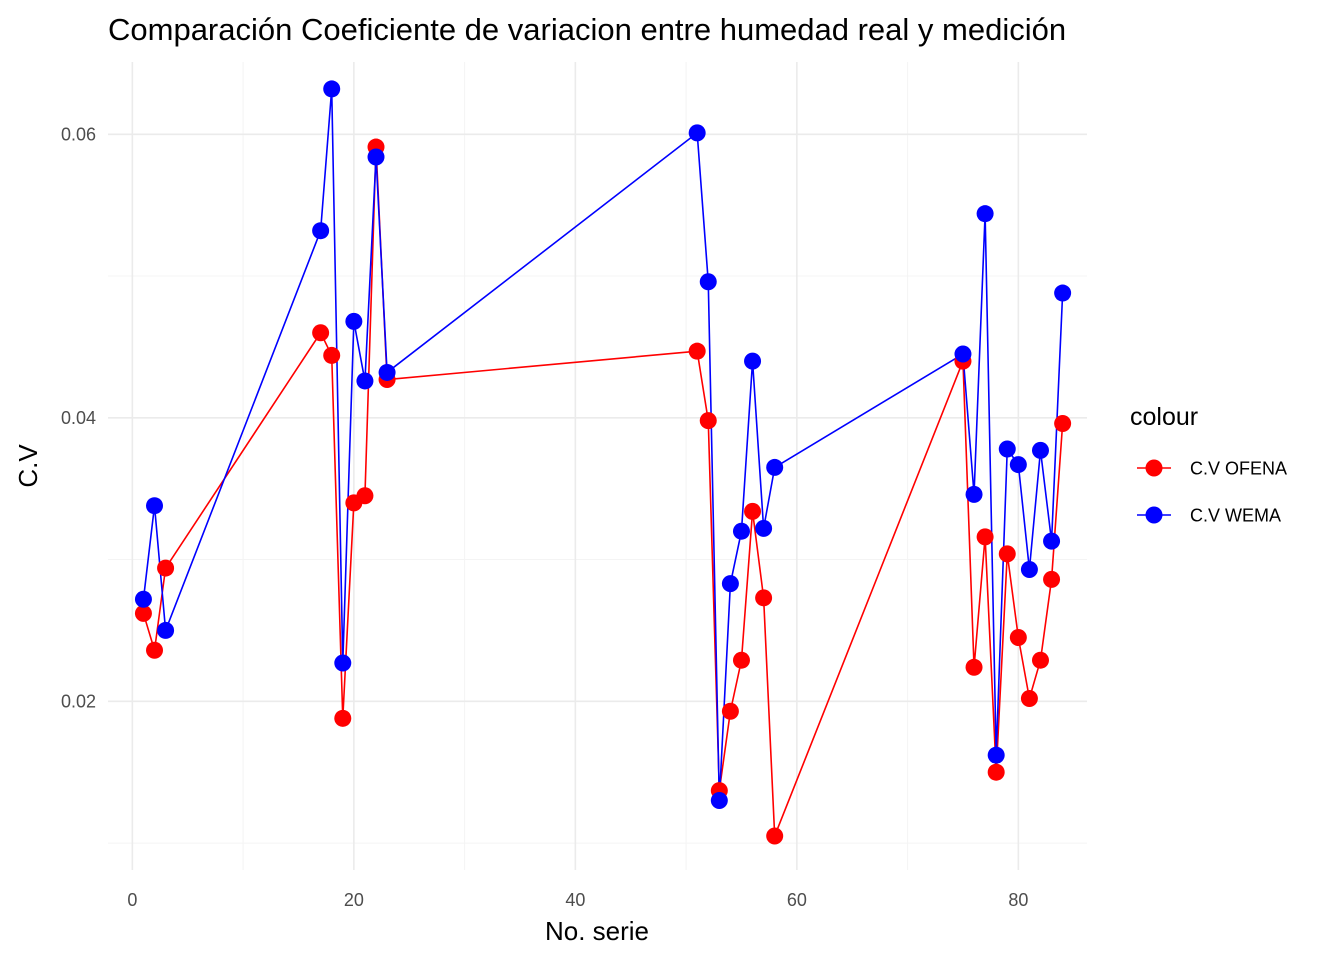  I want to click on legend-title: colour, so click(1164, 417).